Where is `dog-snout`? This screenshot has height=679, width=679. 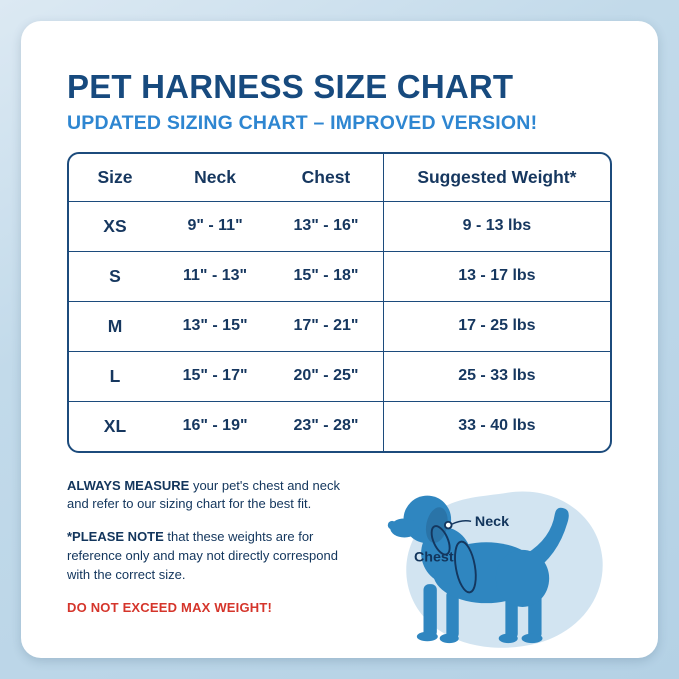 dog-snout is located at coordinates (404, 528).